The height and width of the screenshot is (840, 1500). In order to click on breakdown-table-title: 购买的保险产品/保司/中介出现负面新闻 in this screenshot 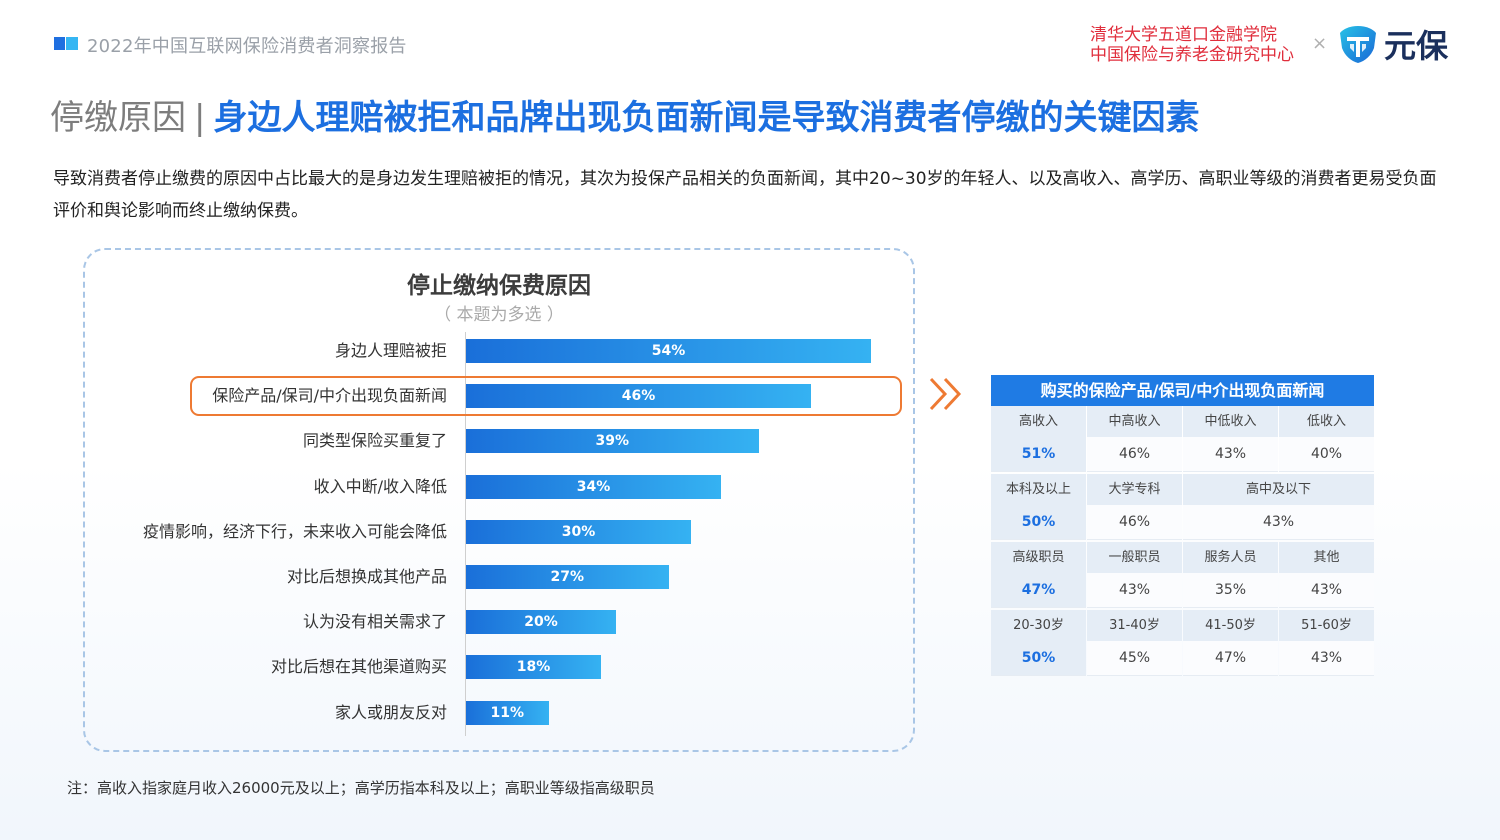, I will do `click(1182, 390)`.